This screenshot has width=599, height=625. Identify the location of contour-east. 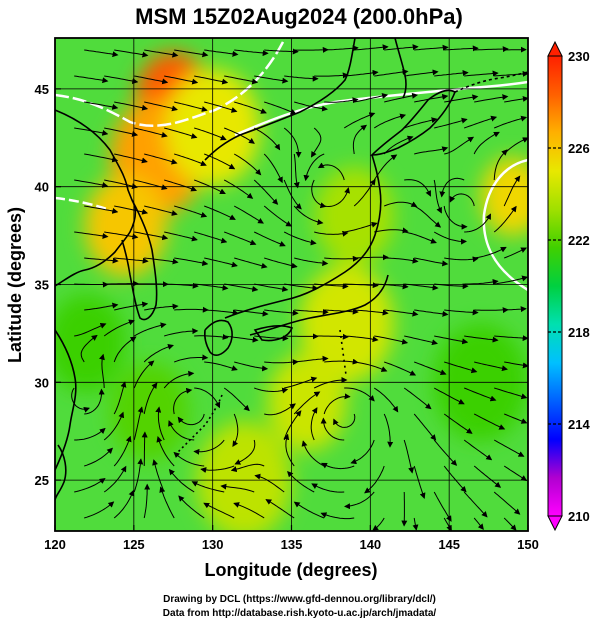
(505, 225).